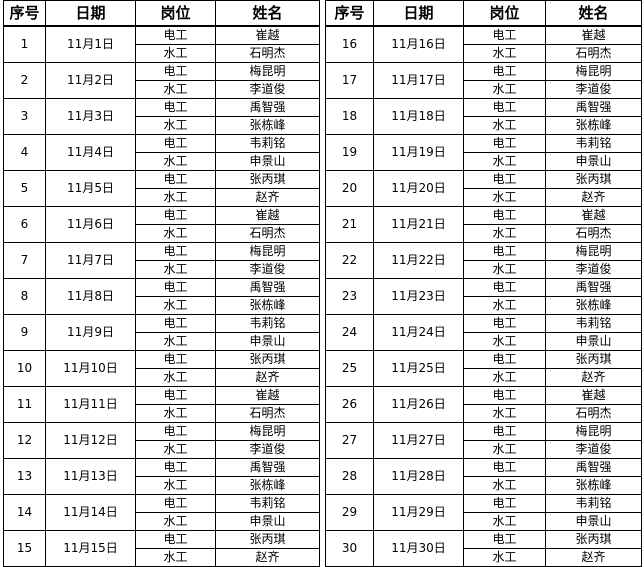 The height and width of the screenshot is (567, 644). I want to click on table-row: 水工 申景山, so click(484, 161).